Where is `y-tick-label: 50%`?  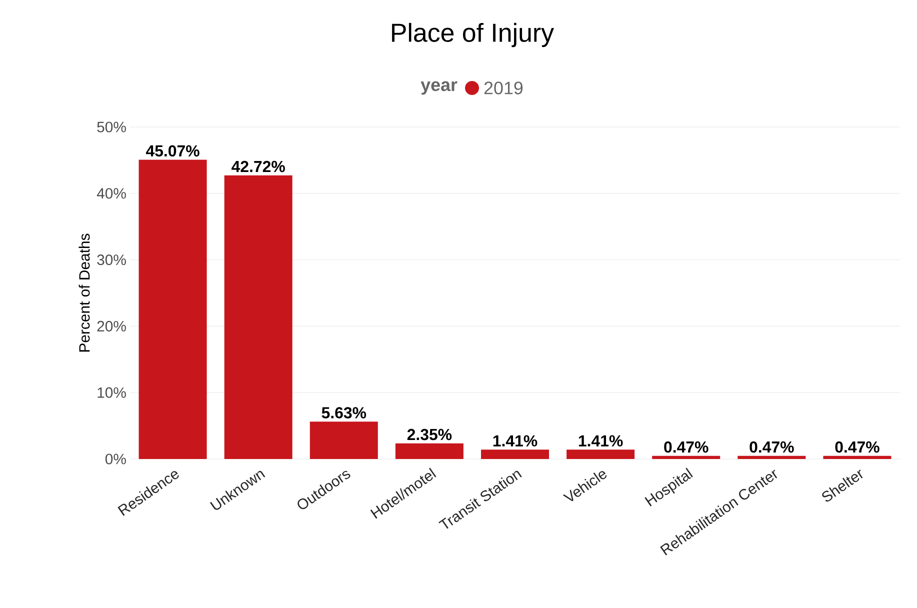
y-tick-label: 50% is located at coordinates (111, 127).